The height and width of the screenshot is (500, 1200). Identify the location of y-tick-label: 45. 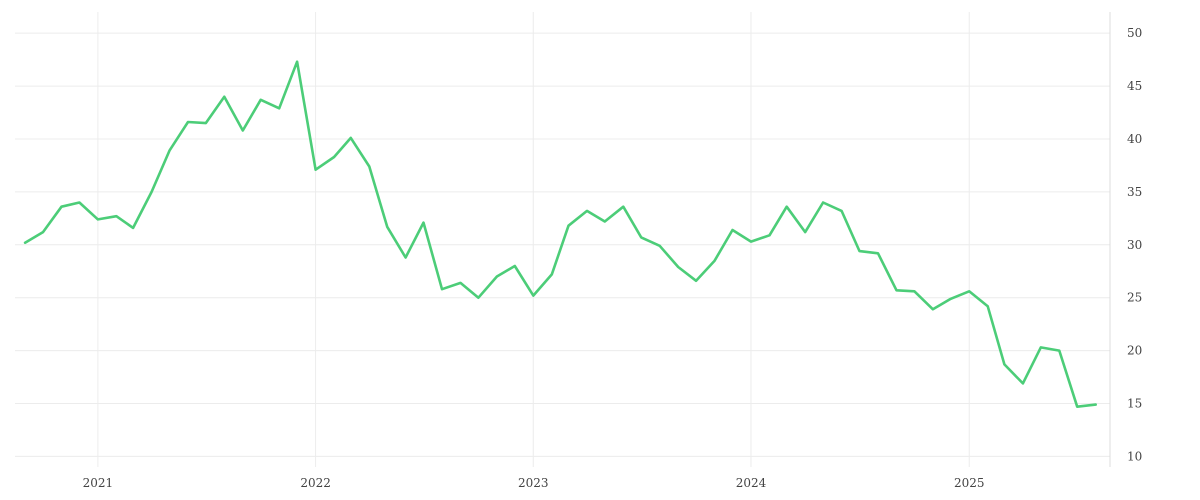
(1134, 86).